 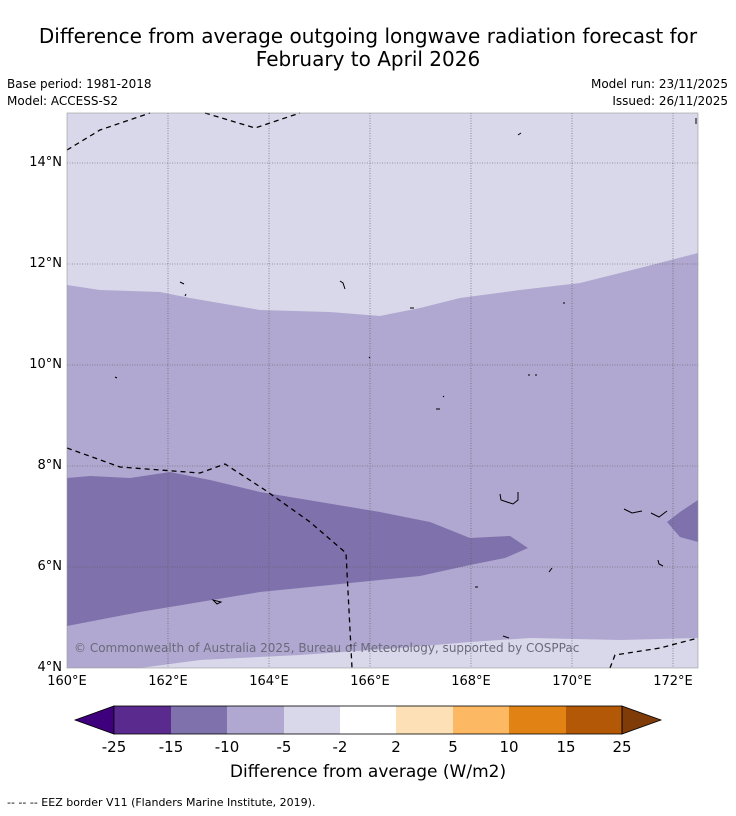 I want to click on base-period: Base period: 1981-2018, so click(x=79, y=84).